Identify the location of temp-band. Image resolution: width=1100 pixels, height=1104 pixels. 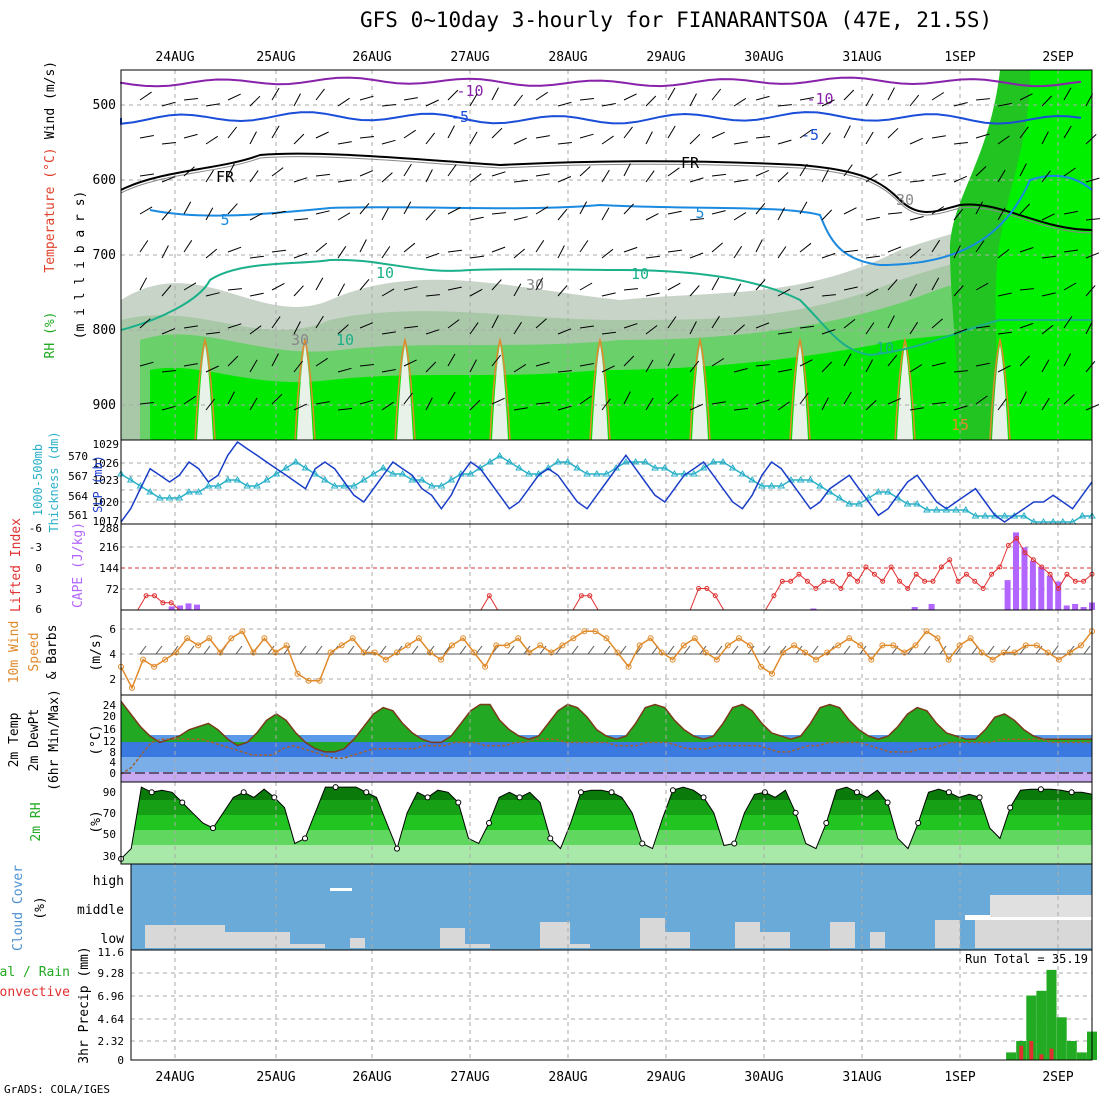
(606, 749).